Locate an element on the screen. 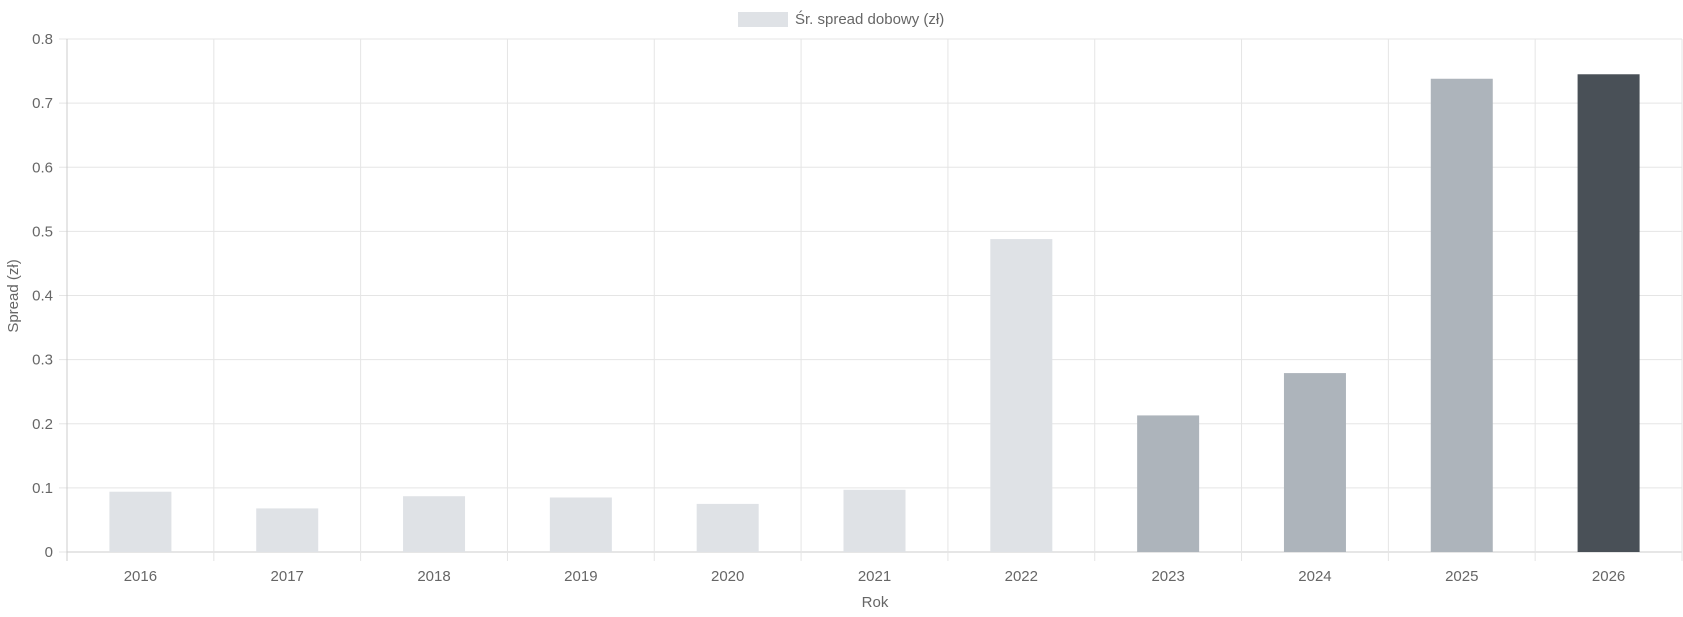 The image size is (1683, 617). y-tick-label: 0.1 is located at coordinates (42, 488).